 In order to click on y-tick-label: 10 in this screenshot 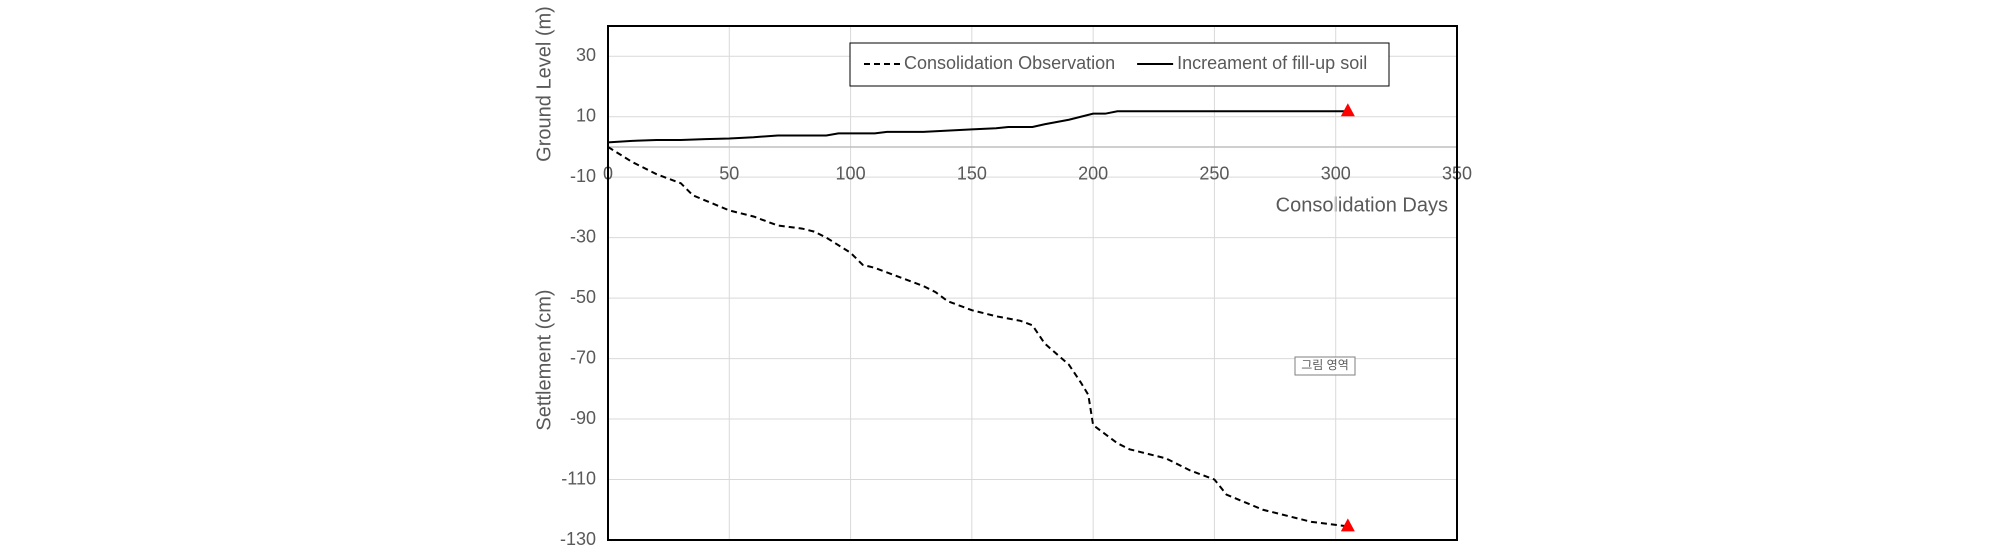, I will do `click(586, 115)`.